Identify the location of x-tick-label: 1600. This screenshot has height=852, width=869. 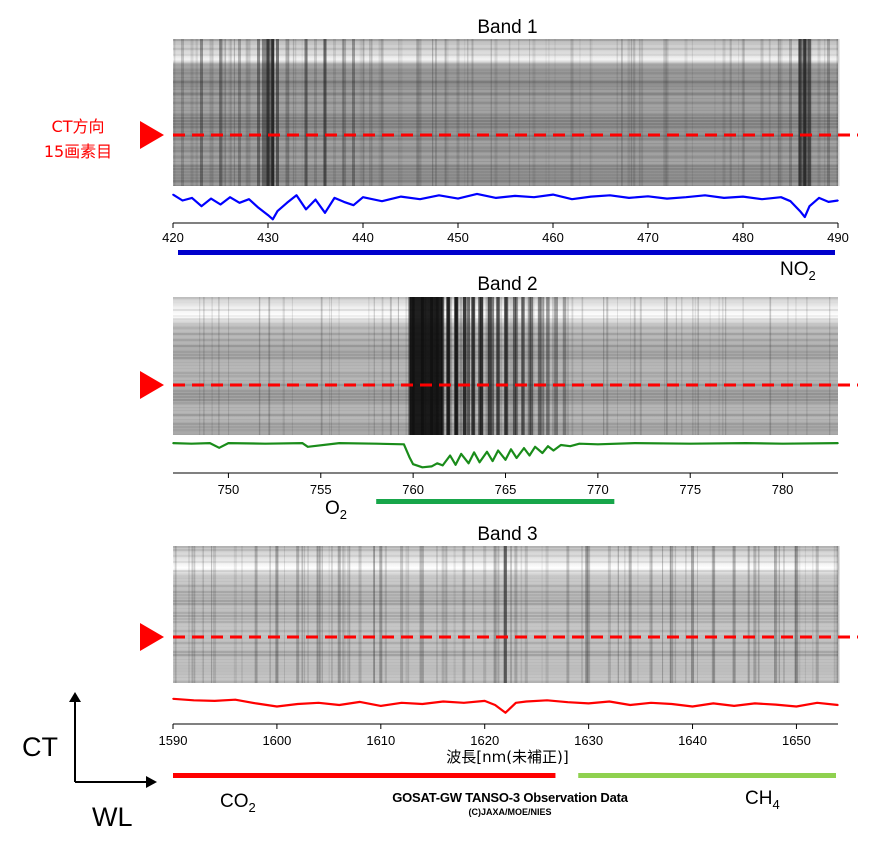
(276, 740).